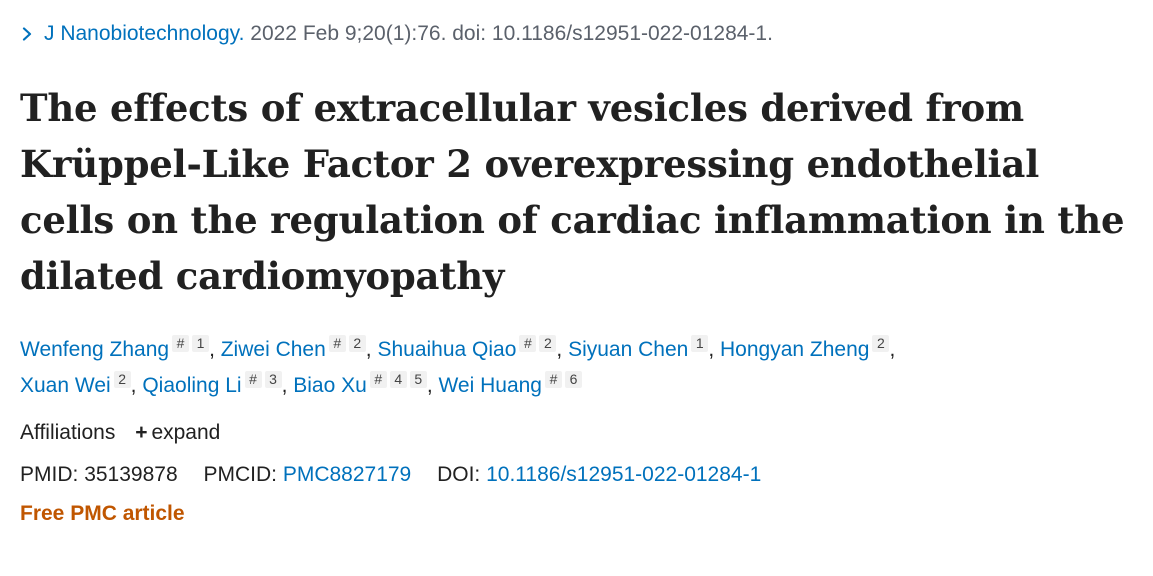 The image size is (1153, 576). I want to click on affiliations-row: Affiliations + expand, so click(576, 433).